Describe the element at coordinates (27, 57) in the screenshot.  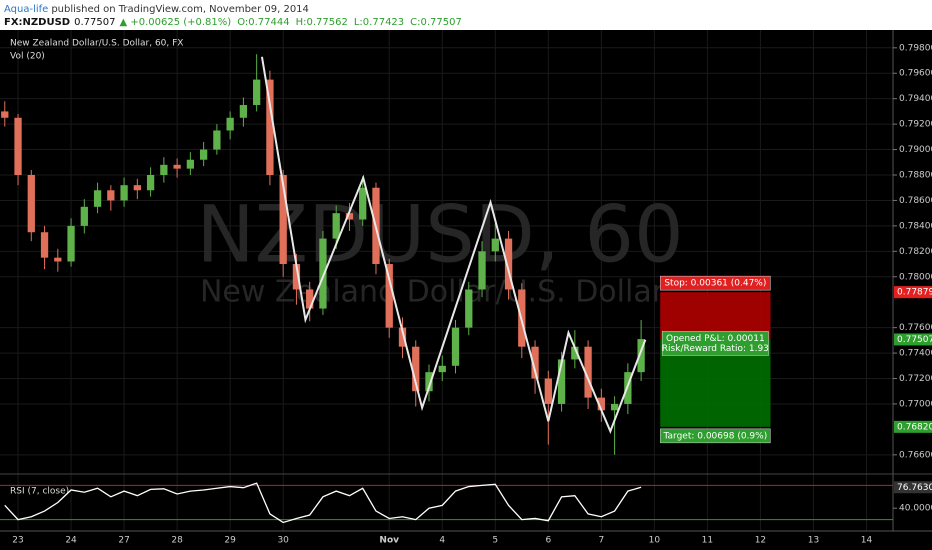
I see `chart-subtitle: Vol (20)` at that location.